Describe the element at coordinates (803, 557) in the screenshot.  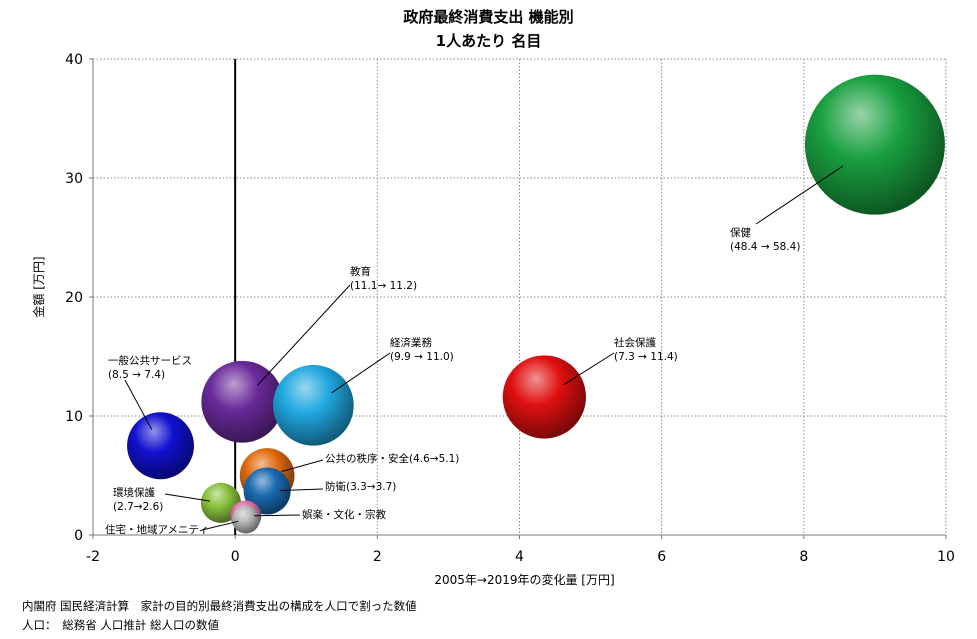
I see `x-tick-label: 8` at that location.